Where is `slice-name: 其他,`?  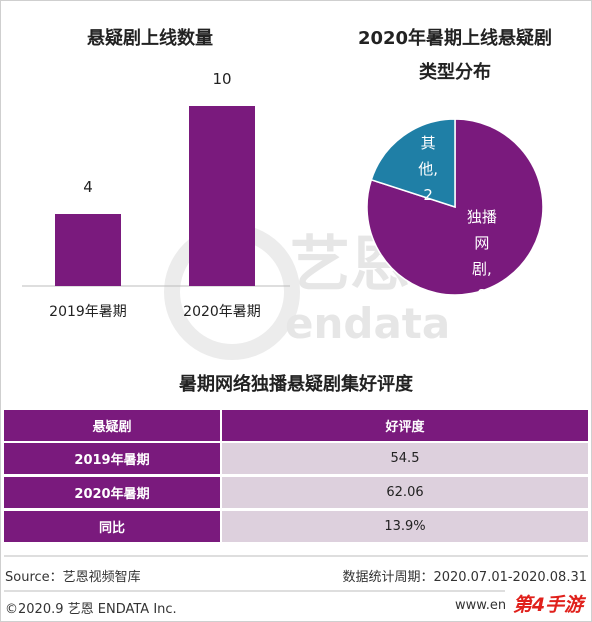
slice-name: 其他, is located at coordinates (428, 155).